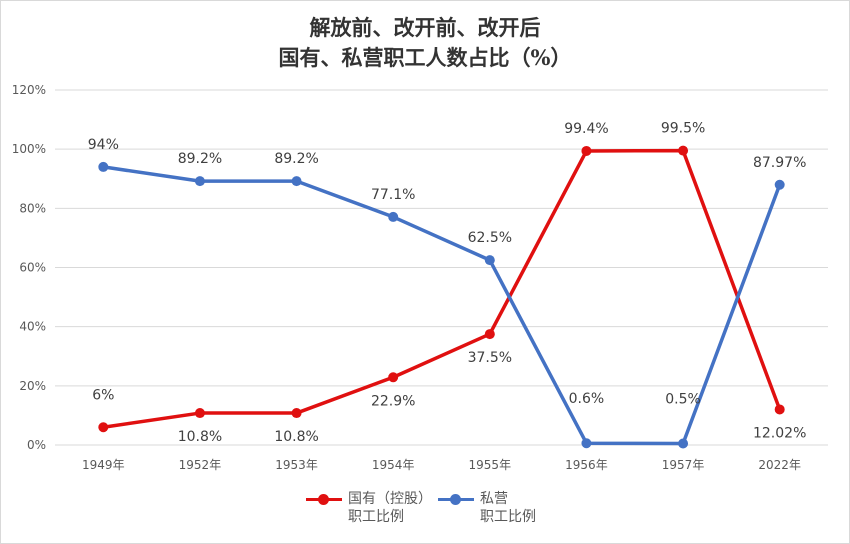  Describe the element at coordinates (586, 129) in the screenshot. I see `data-label: 99.4%` at that location.